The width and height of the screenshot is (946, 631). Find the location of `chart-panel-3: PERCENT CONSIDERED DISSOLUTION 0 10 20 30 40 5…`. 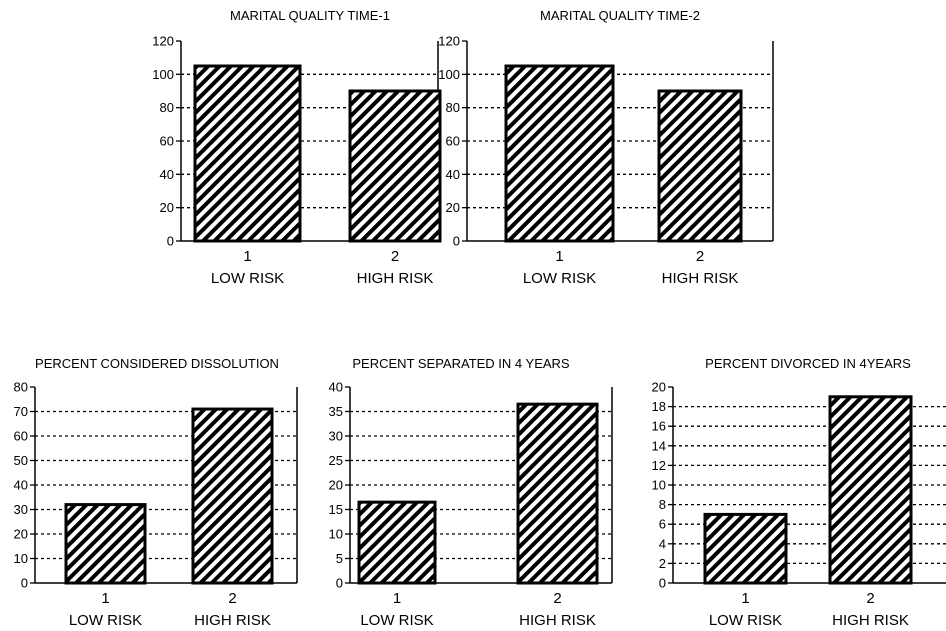

chart-panel-3: PERCENT CONSIDERED DISSOLUTION 0 10 20 30 40 5… is located at coordinates (156, 492).